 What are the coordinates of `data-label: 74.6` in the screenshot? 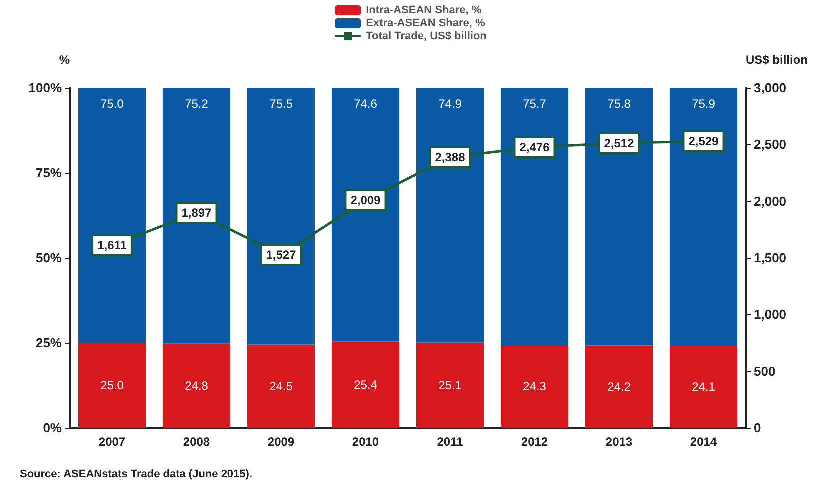 It's located at (366, 104).